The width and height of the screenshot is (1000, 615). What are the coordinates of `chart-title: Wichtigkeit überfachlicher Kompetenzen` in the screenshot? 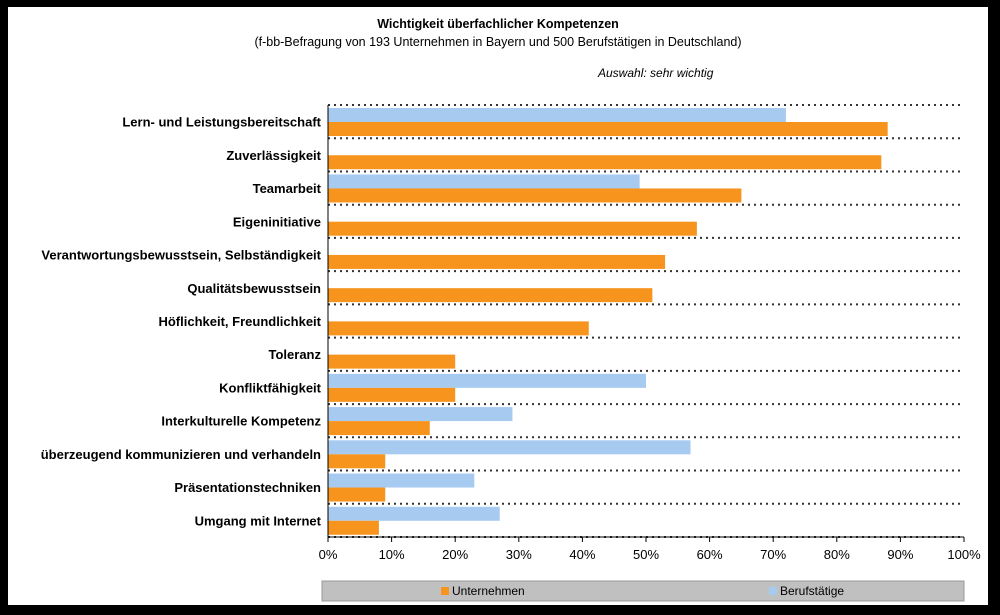 It's located at (498, 24).